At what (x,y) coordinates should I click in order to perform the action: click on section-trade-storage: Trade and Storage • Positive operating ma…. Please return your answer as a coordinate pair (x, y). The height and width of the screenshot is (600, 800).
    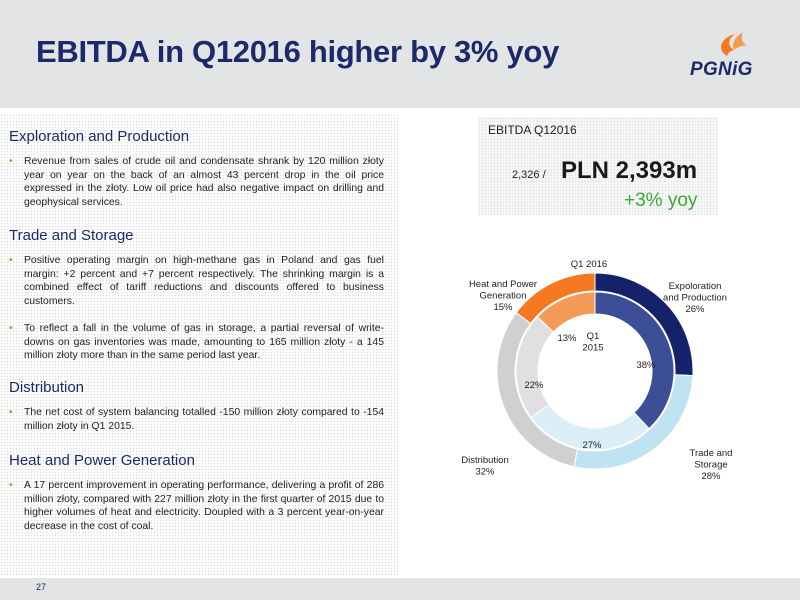
    Looking at the image, I should click on (196, 300).